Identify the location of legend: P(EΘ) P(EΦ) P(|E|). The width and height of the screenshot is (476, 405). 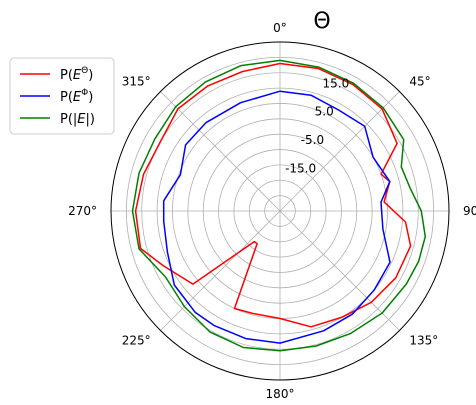
(62, 96).